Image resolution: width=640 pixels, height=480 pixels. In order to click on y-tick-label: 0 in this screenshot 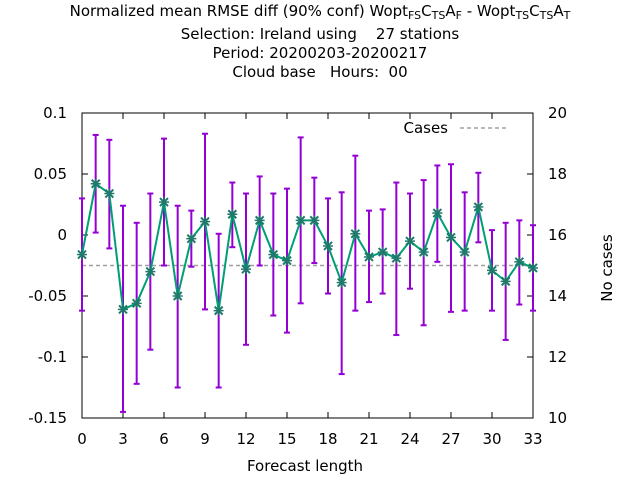, I will do `click(62, 235)`.